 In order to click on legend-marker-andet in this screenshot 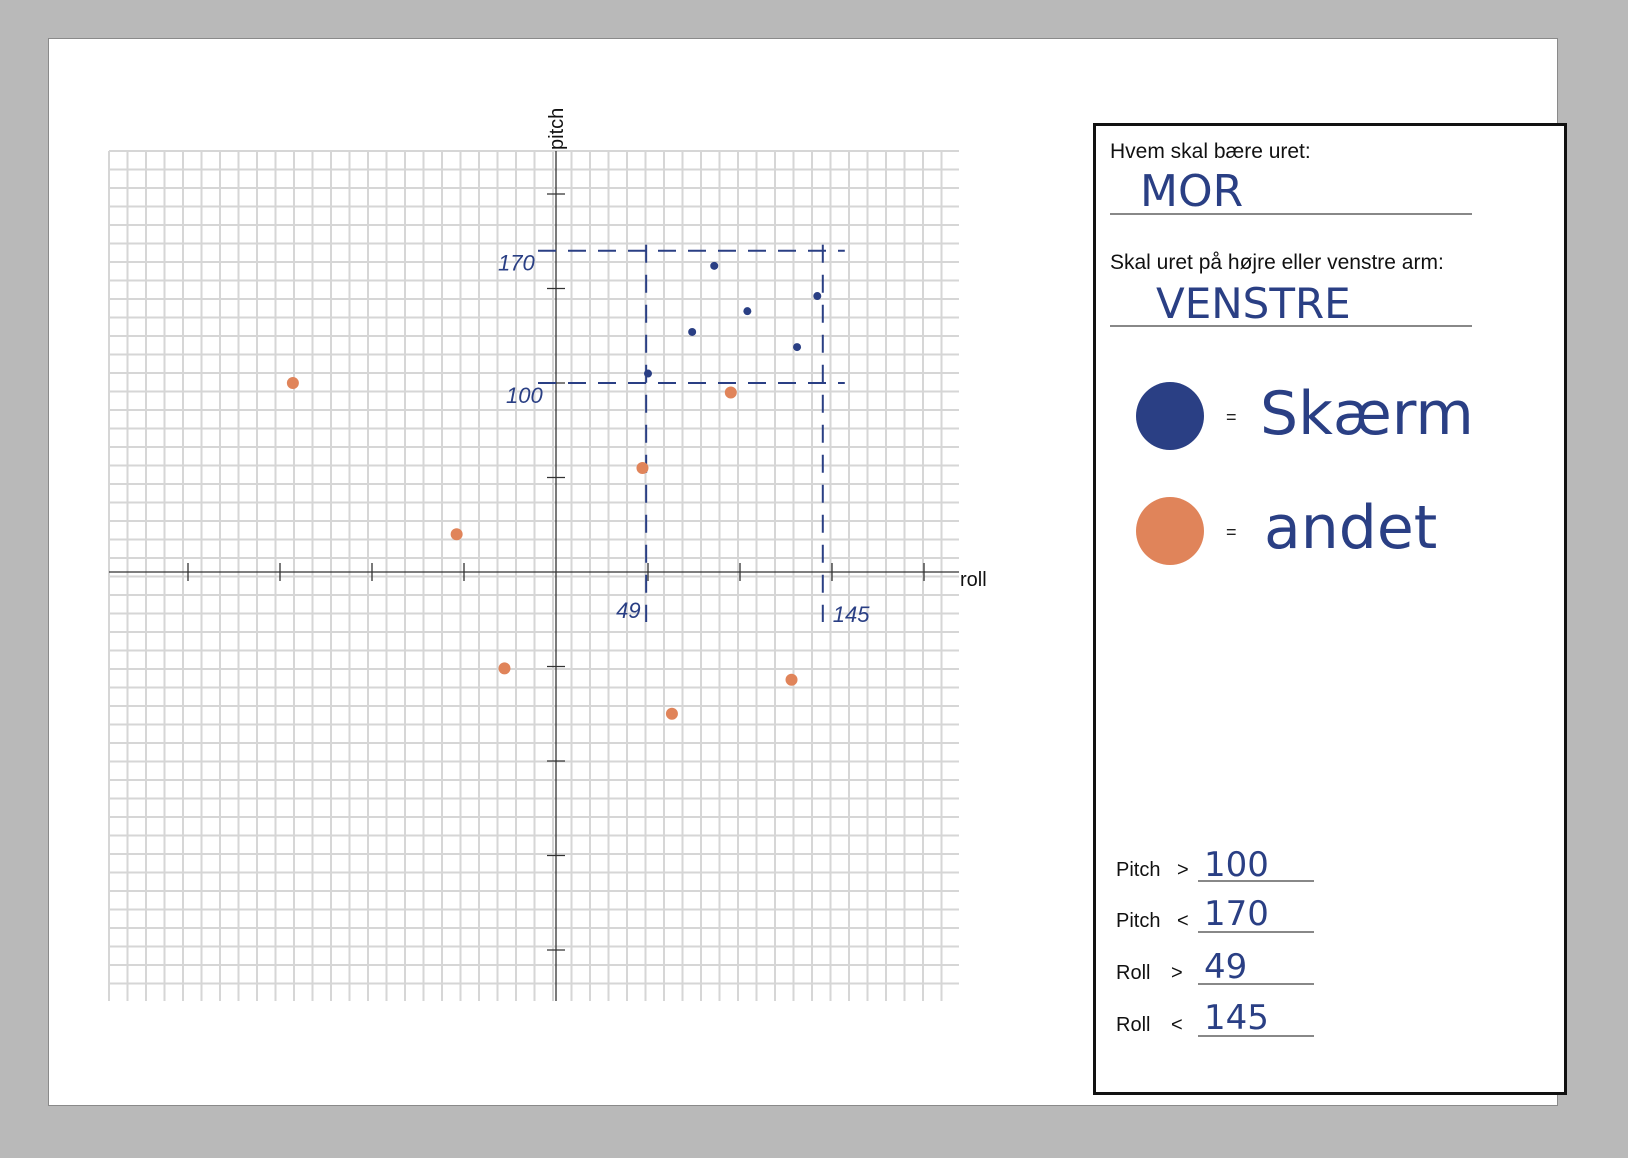, I will do `click(1170, 531)`.